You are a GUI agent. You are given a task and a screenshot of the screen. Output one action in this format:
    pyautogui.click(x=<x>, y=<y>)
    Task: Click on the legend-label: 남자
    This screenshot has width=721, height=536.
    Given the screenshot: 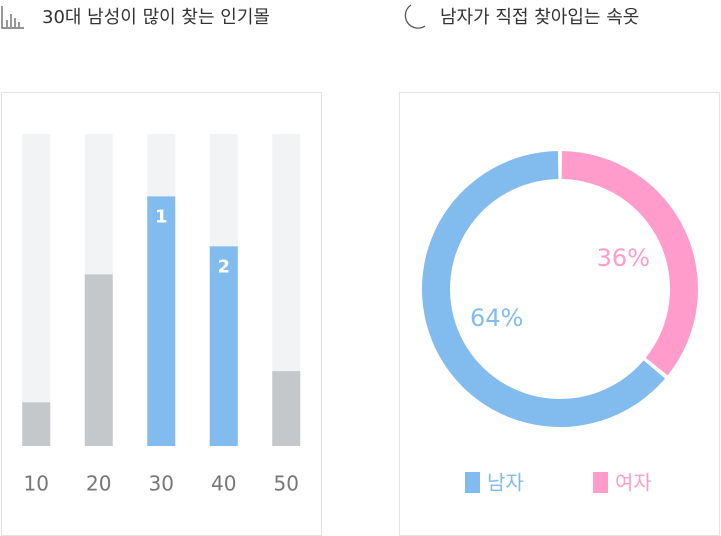 What is the action you would take?
    pyautogui.click(x=505, y=483)
    